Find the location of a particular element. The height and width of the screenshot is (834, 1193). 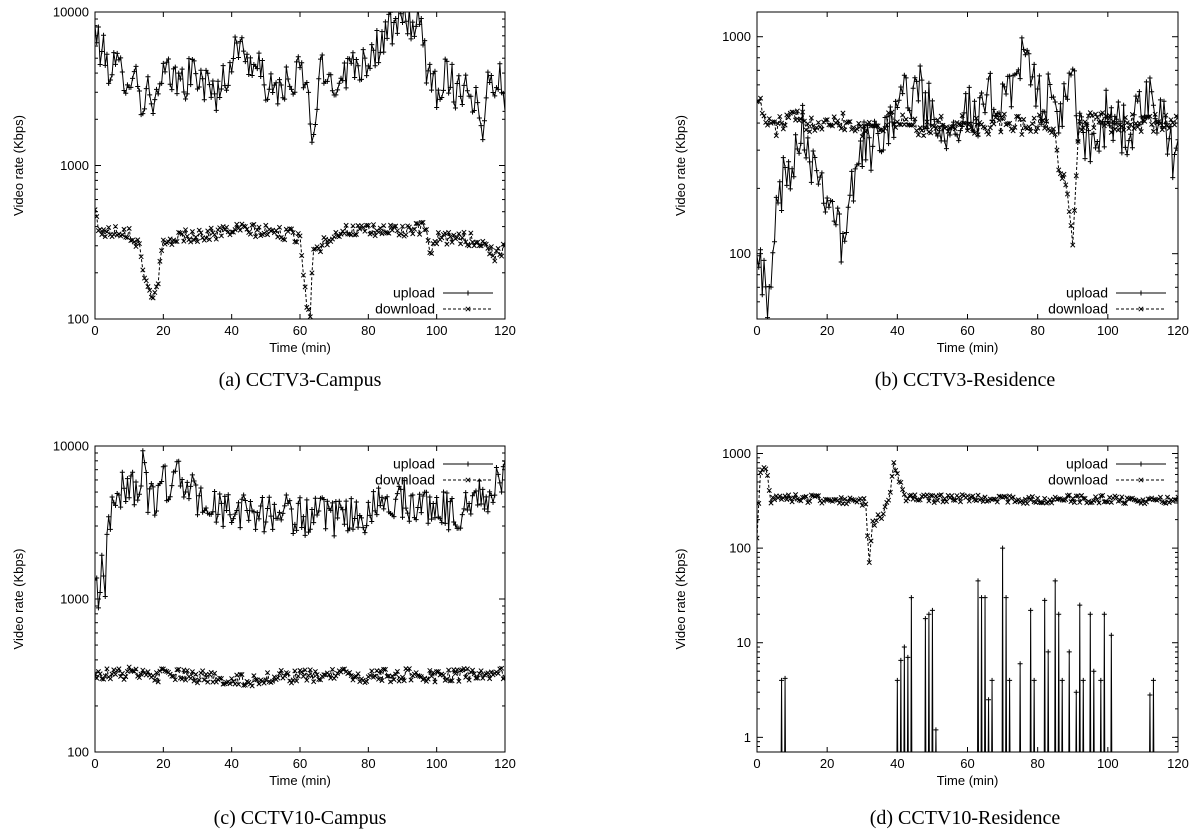

x-axis-label: Time (min) is located at coordinates (300, 347).